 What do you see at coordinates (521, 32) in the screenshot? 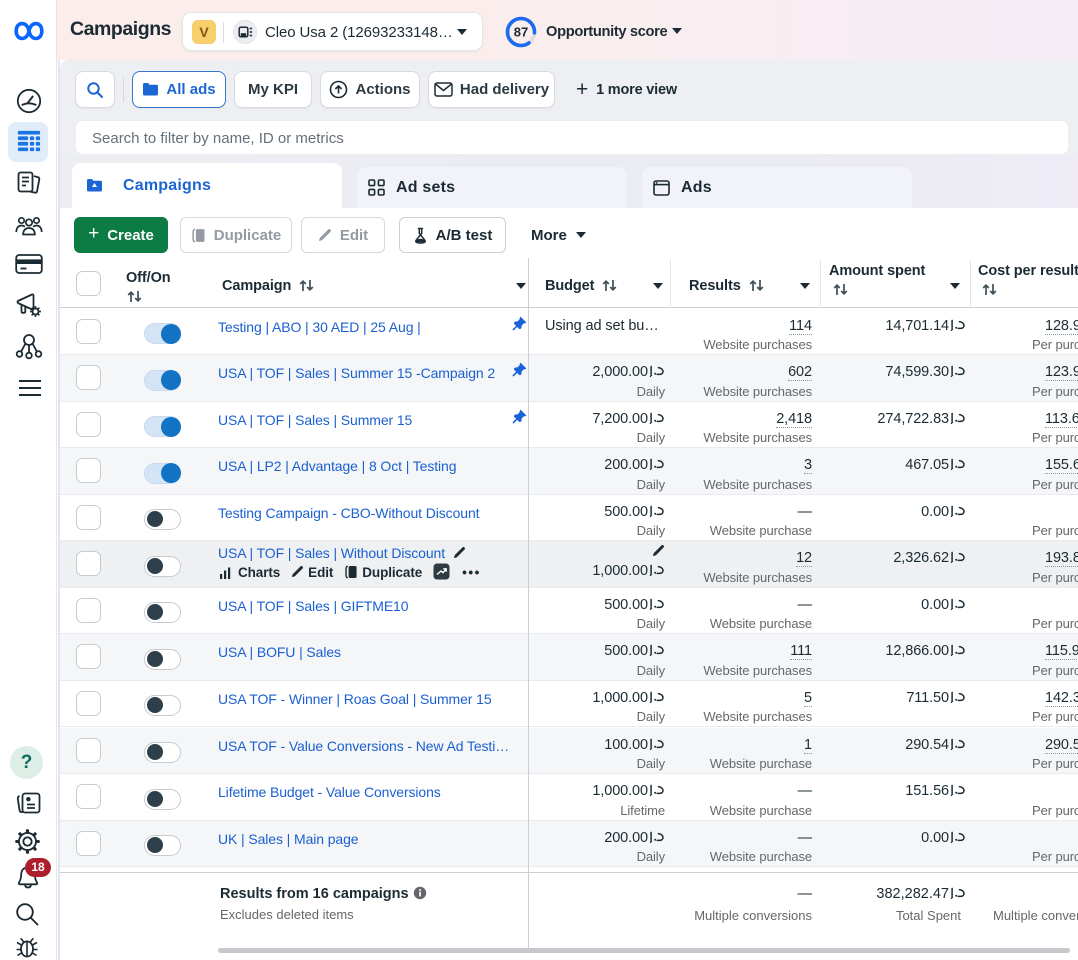
I see `svg-text: 87` at bounding box center [521, 32].